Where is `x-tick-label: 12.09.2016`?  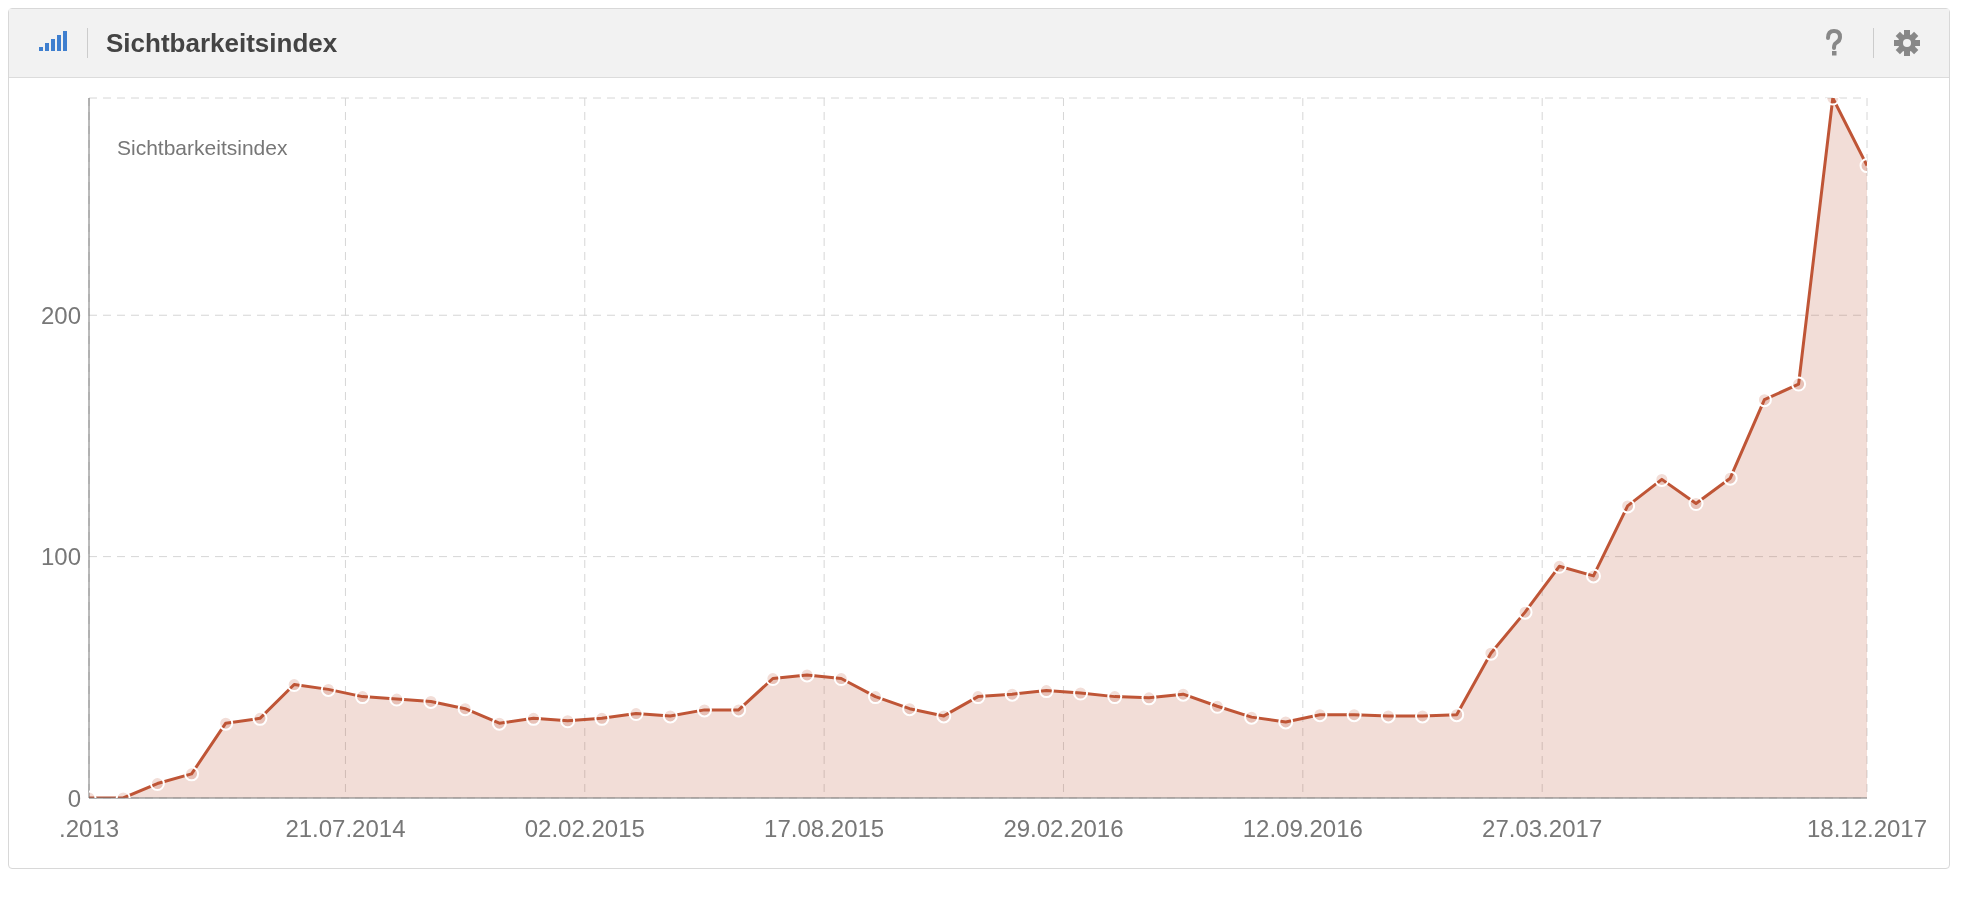 x-tick-label: 12.09.2016 is located at coordinates (1302, 829).